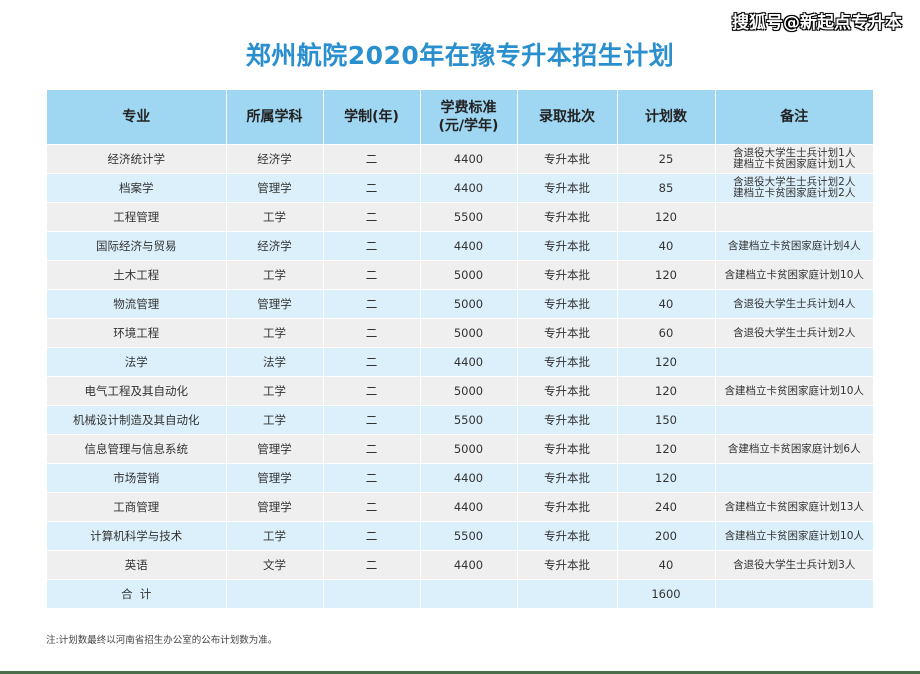 Image resolution: width=920 pixels, height=674 pixels. Describe the element at coordinates (665, 159) in the screenshot. I see `cell-quota: 25` at that location.